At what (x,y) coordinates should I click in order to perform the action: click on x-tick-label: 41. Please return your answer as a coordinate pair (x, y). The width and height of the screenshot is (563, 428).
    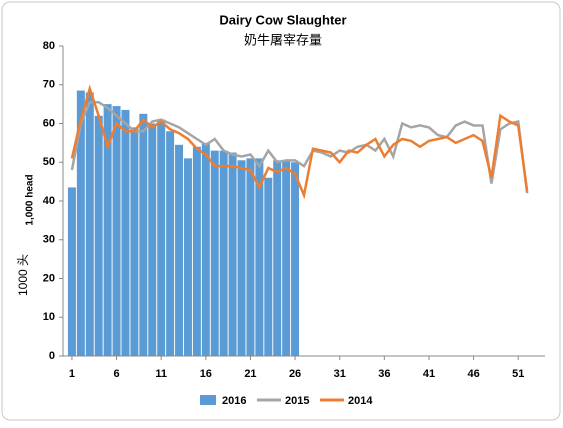
    Looking at the image, I should click on (429, 374).